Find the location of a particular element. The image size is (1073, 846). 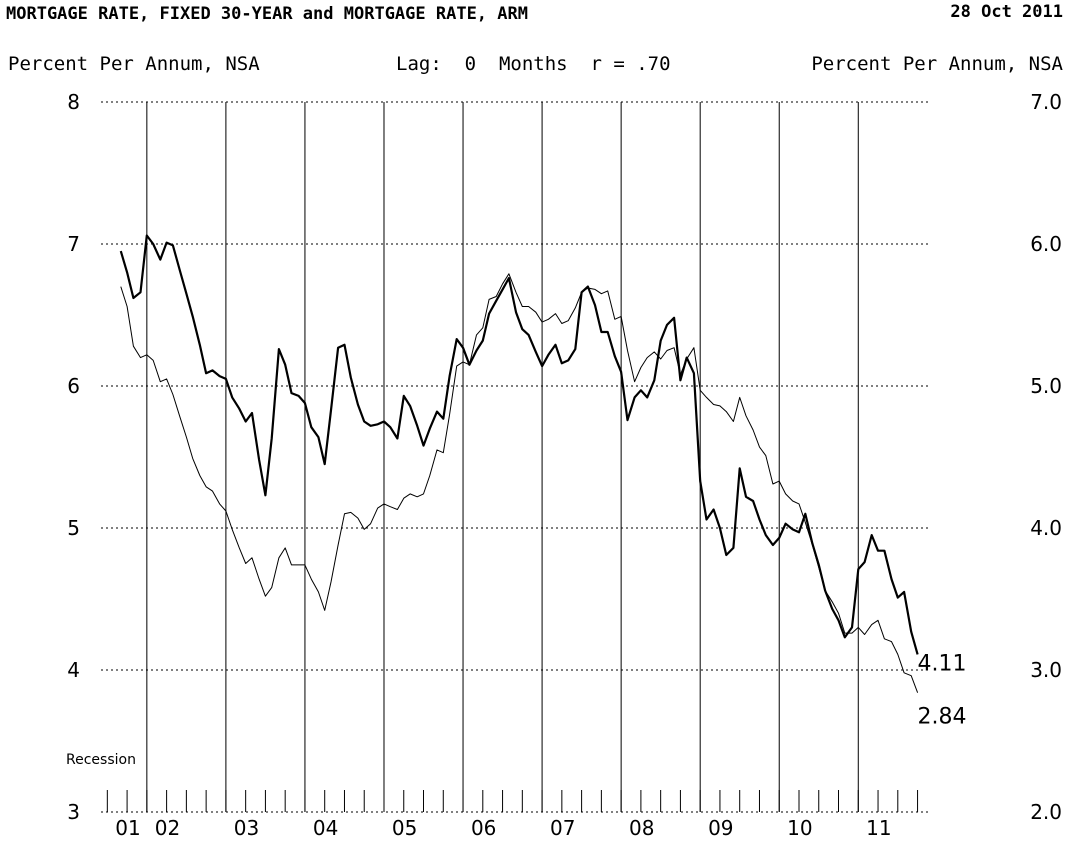

right-axis-units: Percent Per Annum, NSA is located at coordinates (937, 64).